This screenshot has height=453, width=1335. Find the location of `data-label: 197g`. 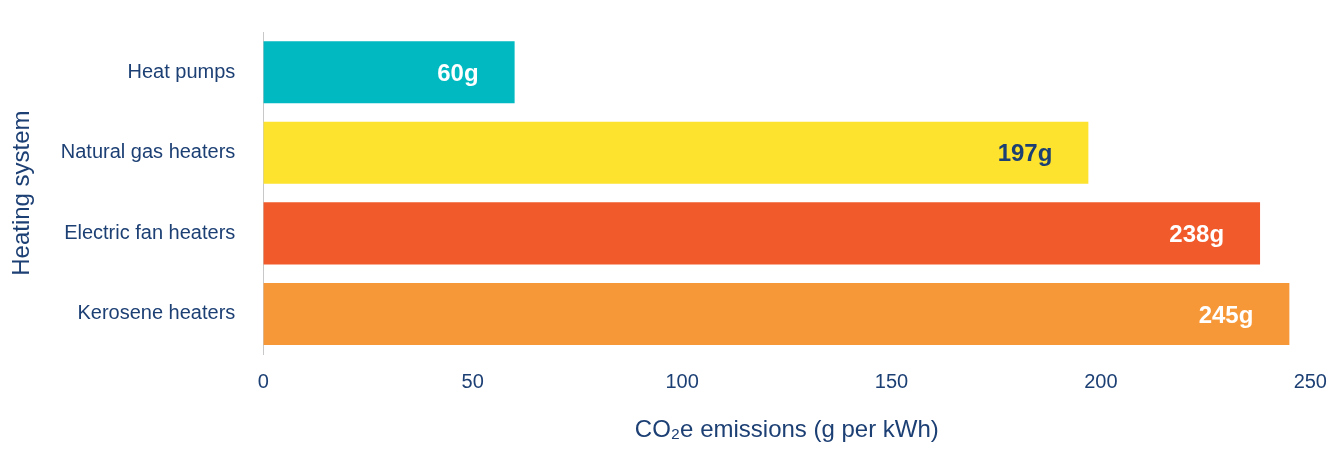

data-label: 197g is located at coordinates (1025, 153).